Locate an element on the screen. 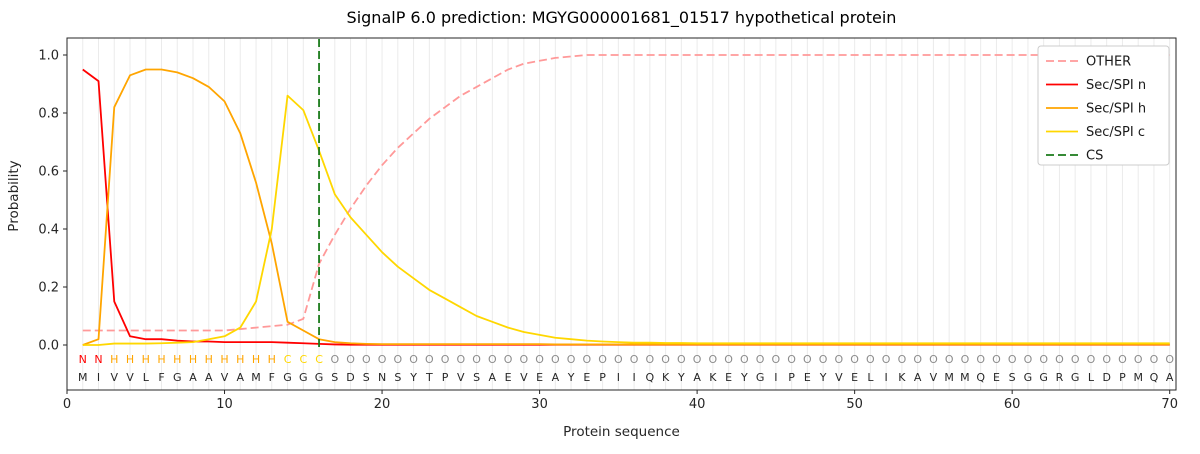  legend-box is located at coordinates (1103, 105).